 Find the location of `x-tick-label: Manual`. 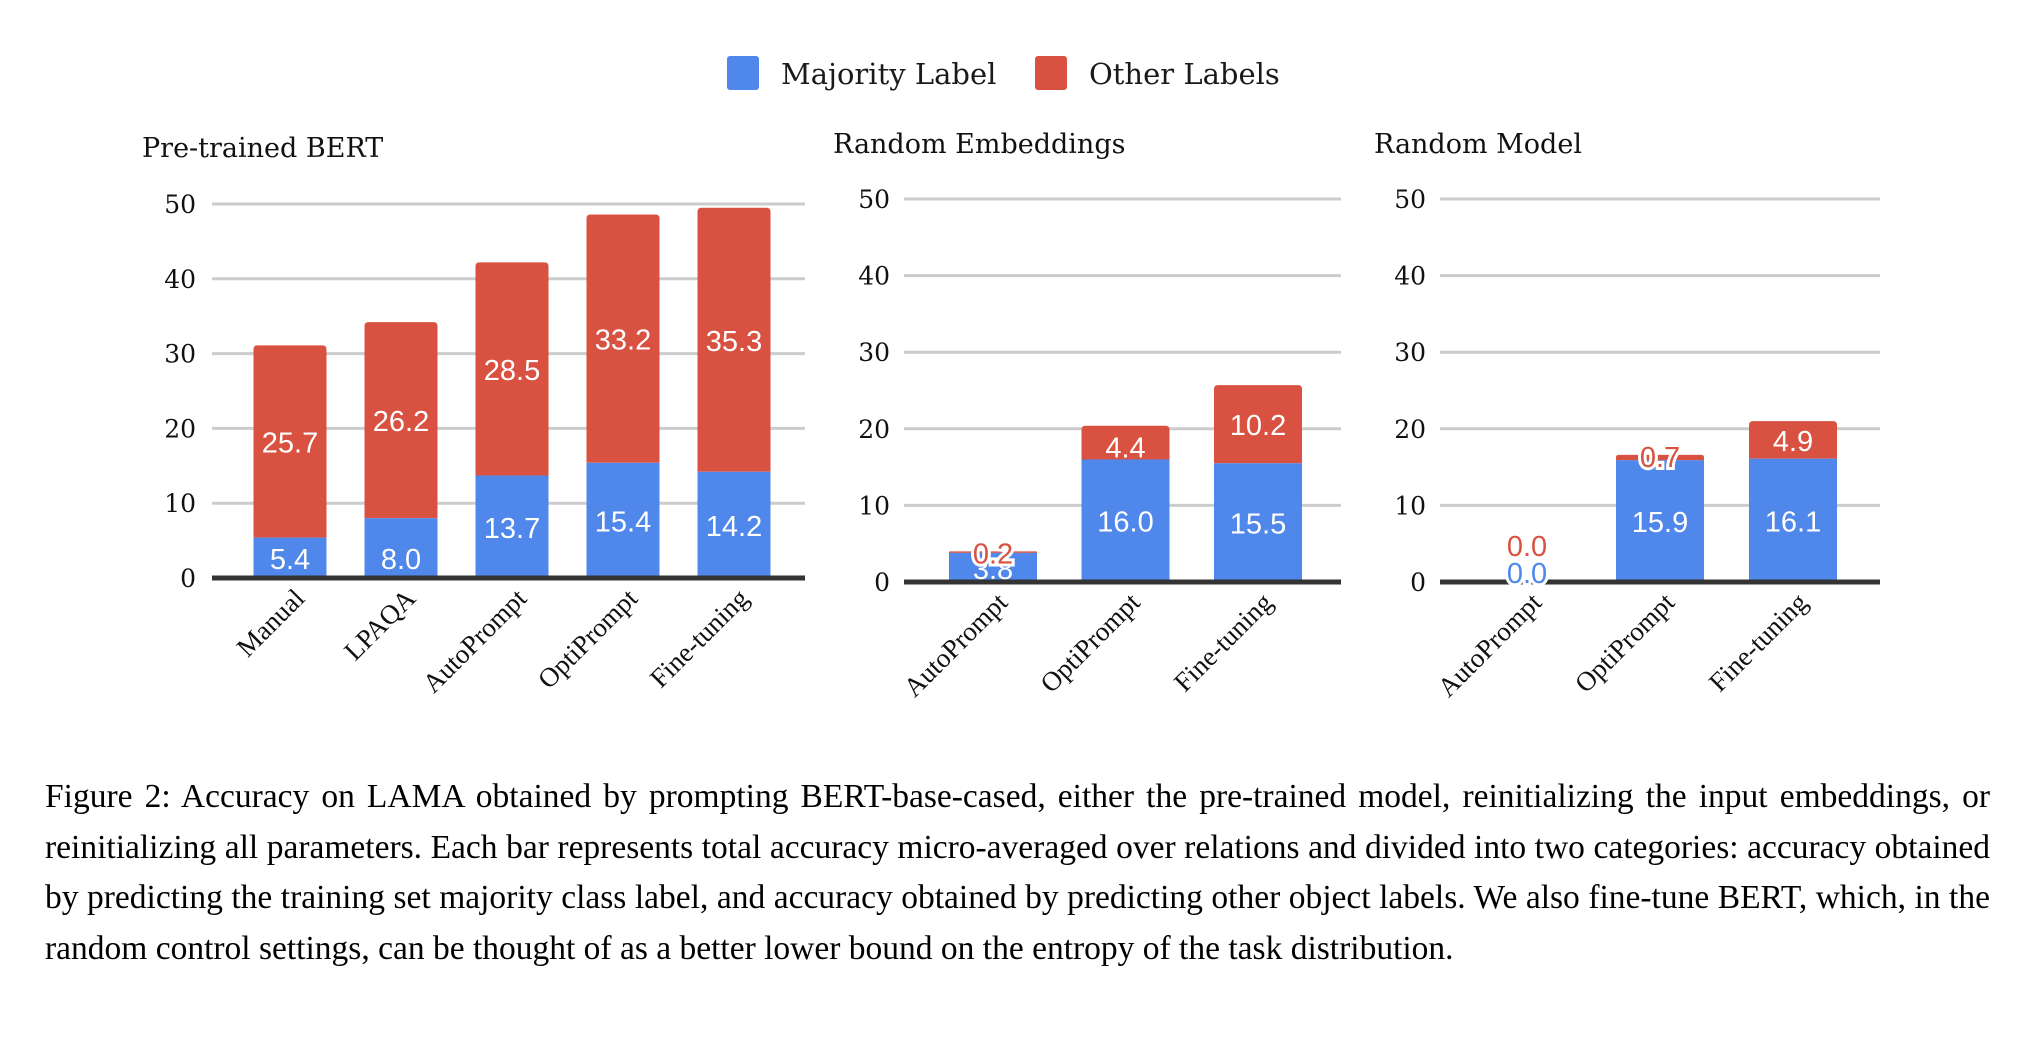

x-tick-label: Manual is located at coordinates (271, 623).